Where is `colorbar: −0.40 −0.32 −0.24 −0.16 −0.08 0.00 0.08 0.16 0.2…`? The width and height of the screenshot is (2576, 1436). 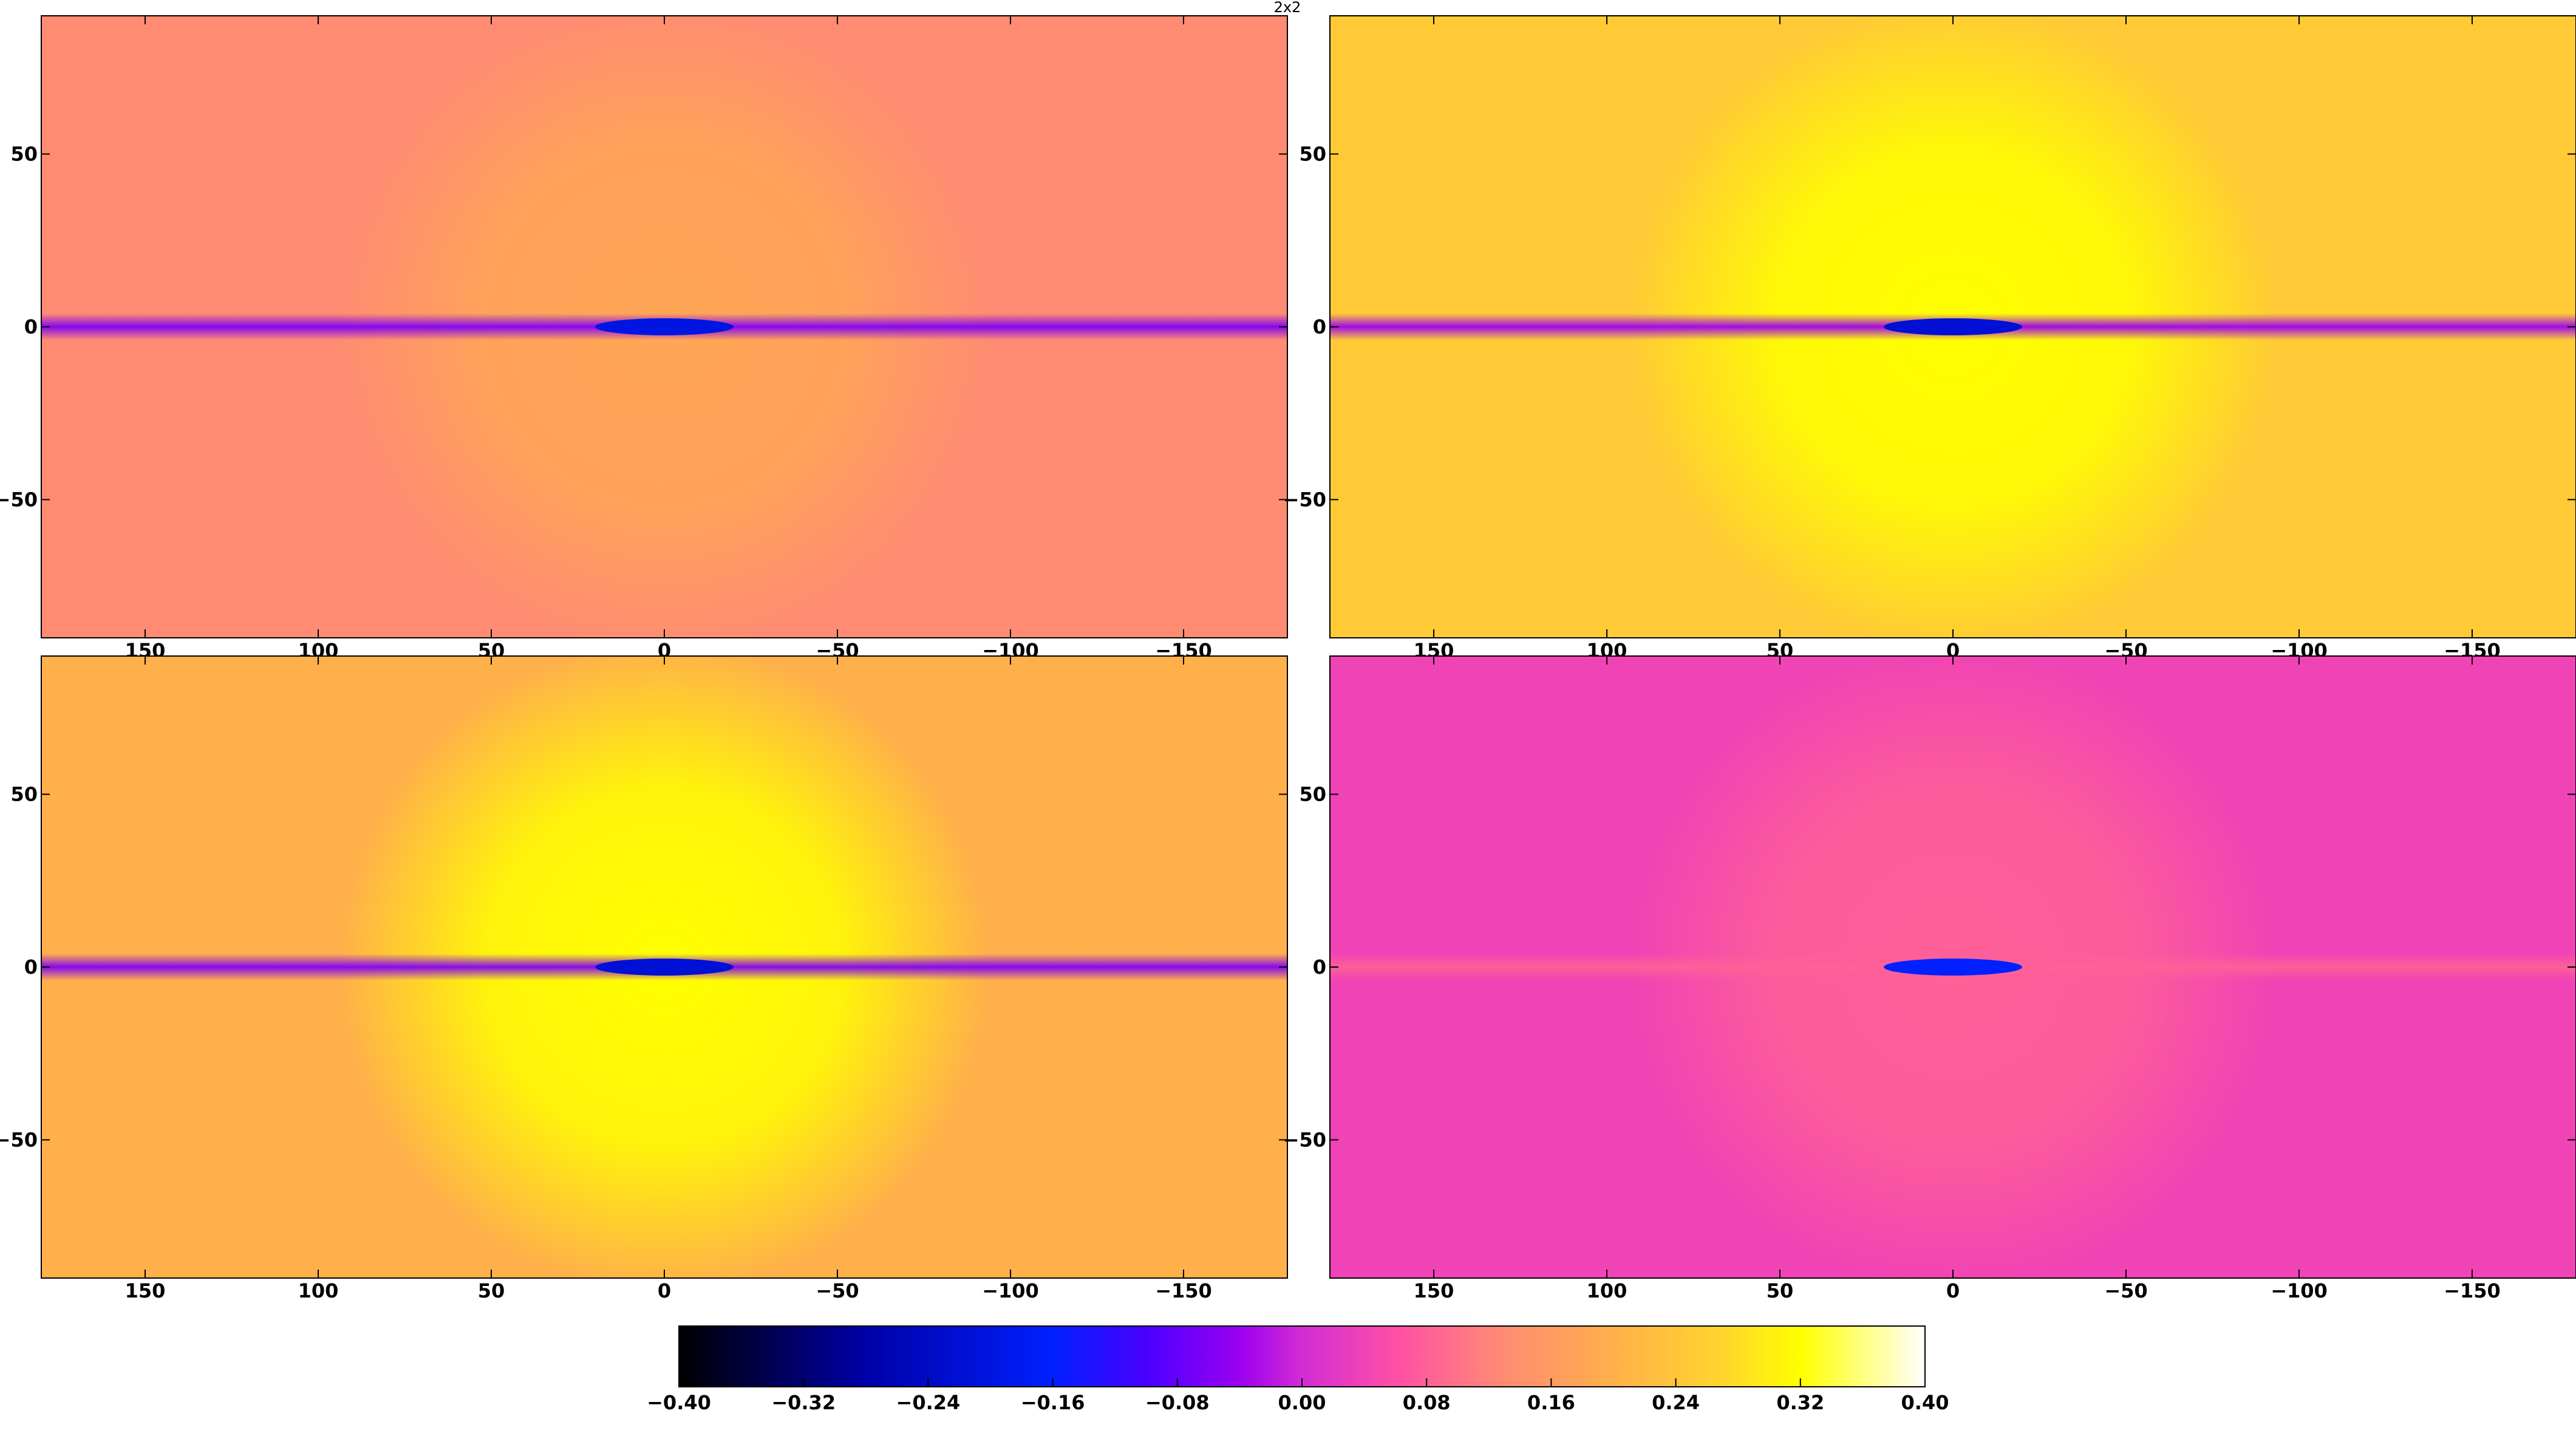
colorbar: −0.40 −0.32 −0.24 −0.16 −0.08 0.00 0.08 0.16 0.2… is located at coordinates (1298, 1369).